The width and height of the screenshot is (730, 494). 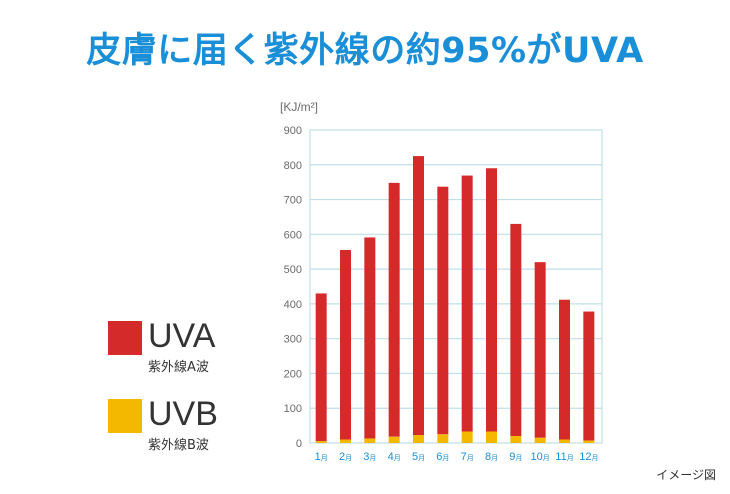 What do you see at coordinates (125, 416) in the screenshot?
I see `uvb-color-swatch` at bounding box center [125, 416].